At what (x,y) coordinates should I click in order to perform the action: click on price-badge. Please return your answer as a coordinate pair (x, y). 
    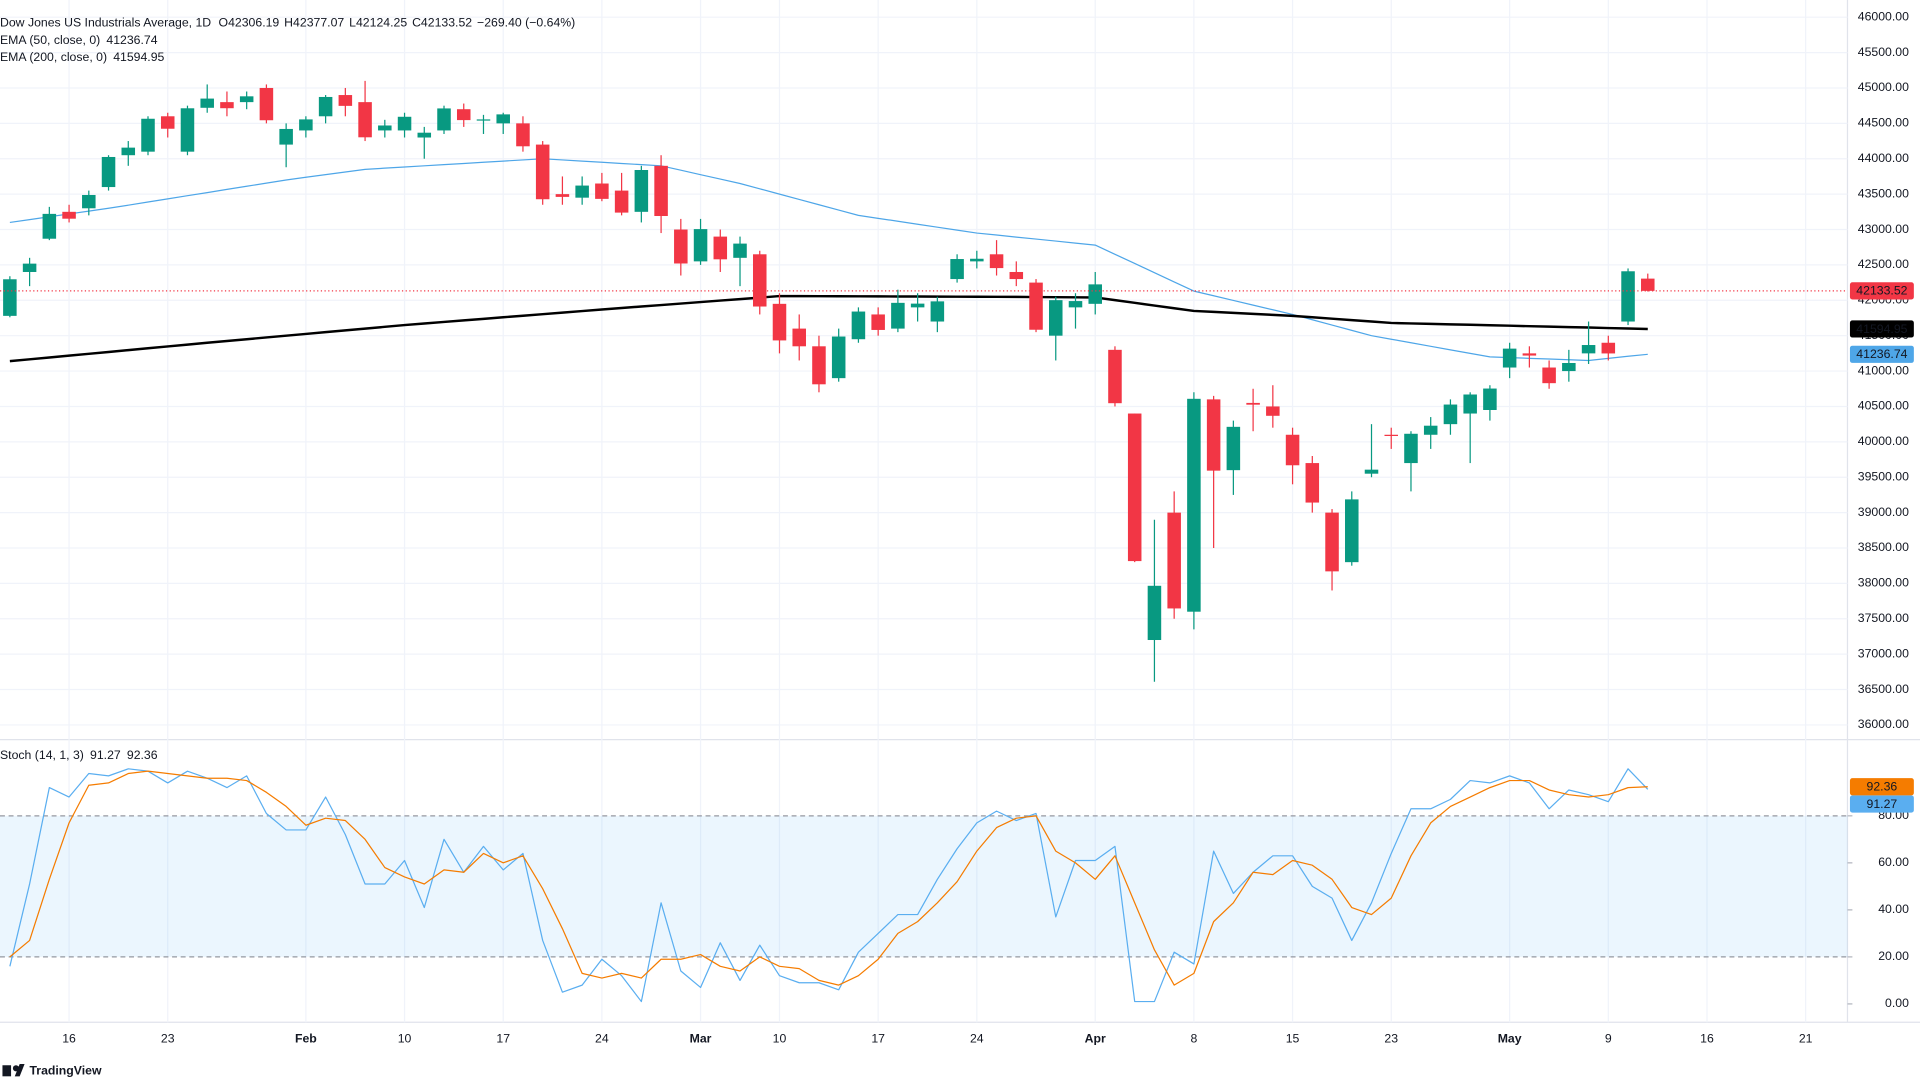
    Looking at the image, I should click on (1881, 354).